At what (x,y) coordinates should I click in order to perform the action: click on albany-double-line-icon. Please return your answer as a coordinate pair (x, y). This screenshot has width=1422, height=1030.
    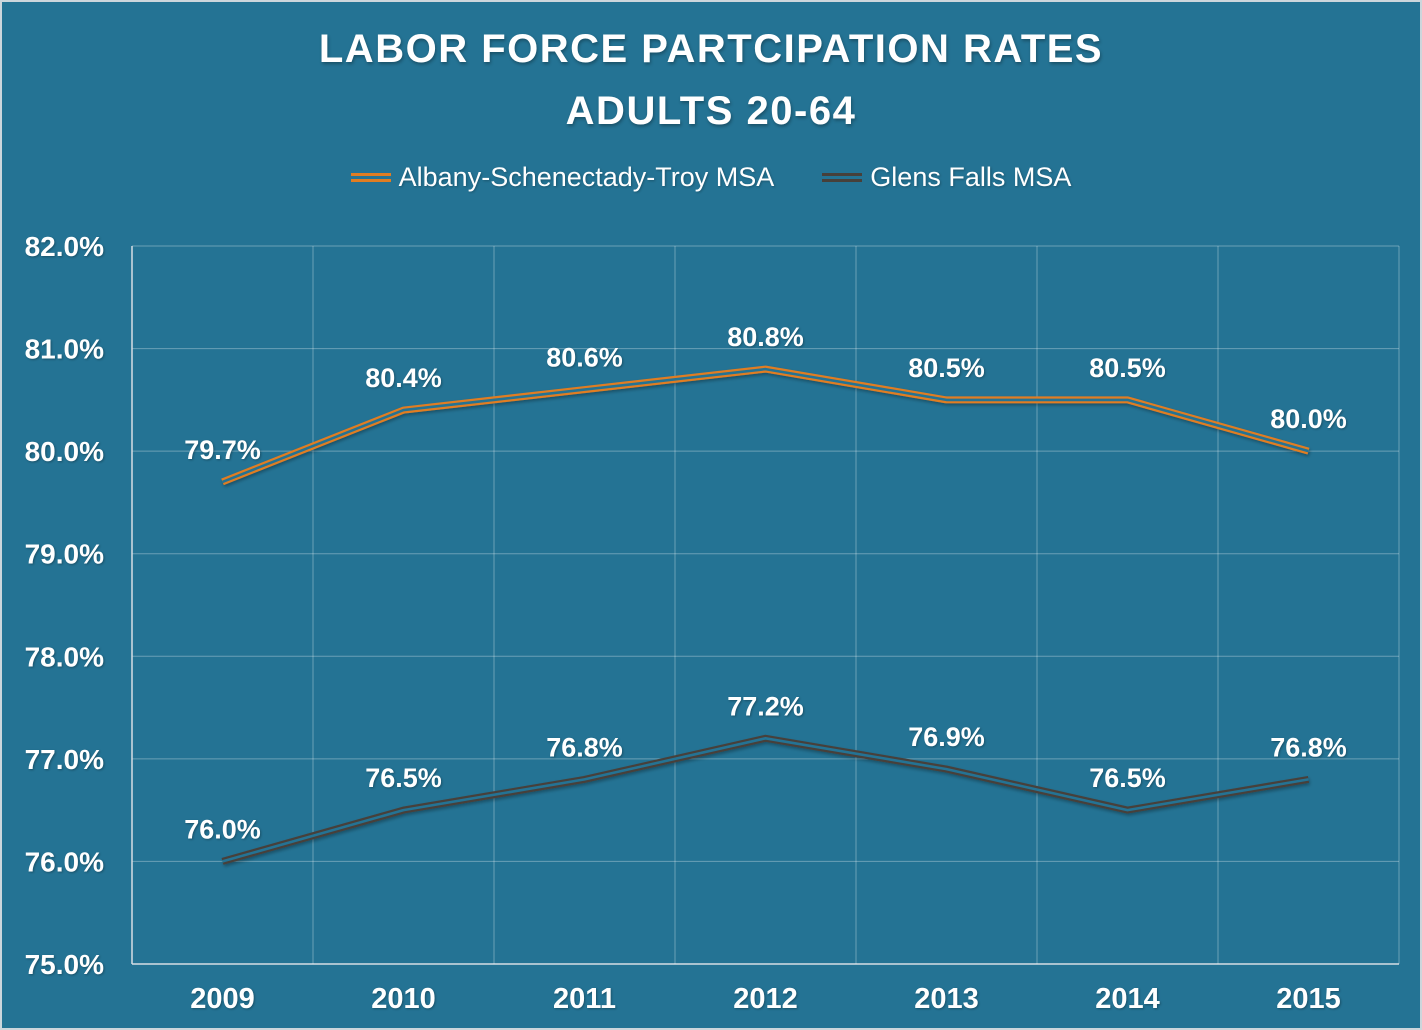
    Looking at the image, I should click on (370, 177).